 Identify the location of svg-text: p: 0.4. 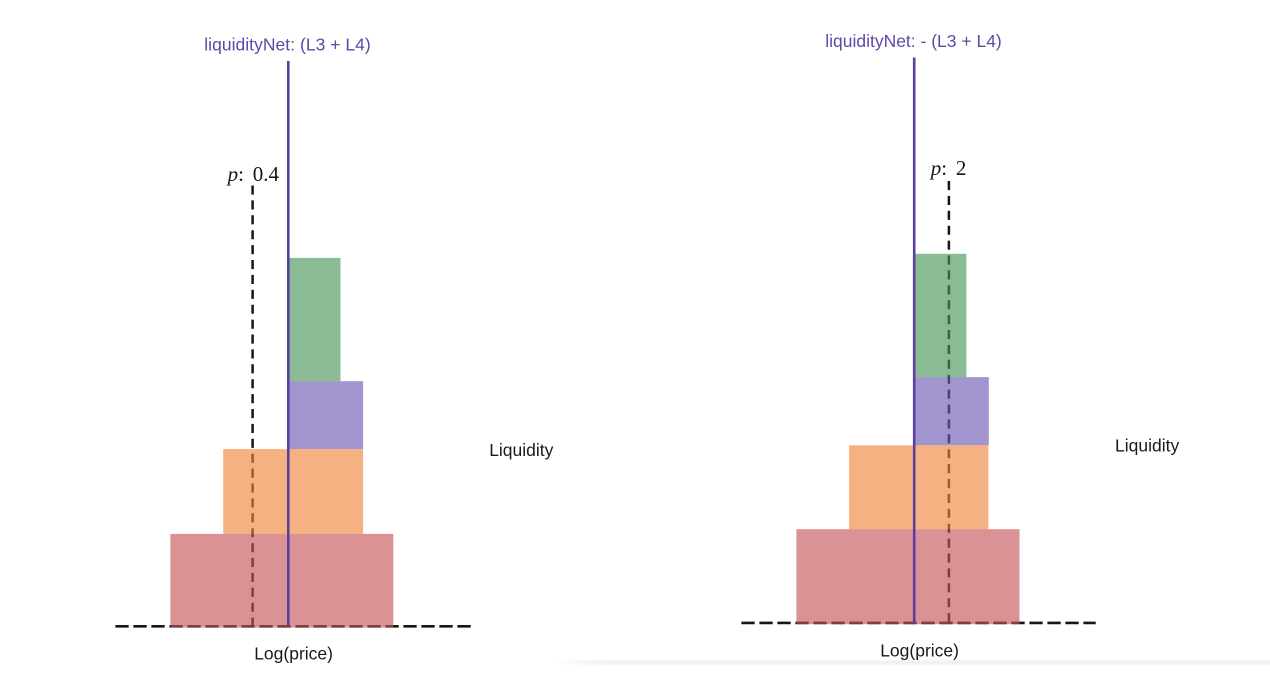
(253, 174).